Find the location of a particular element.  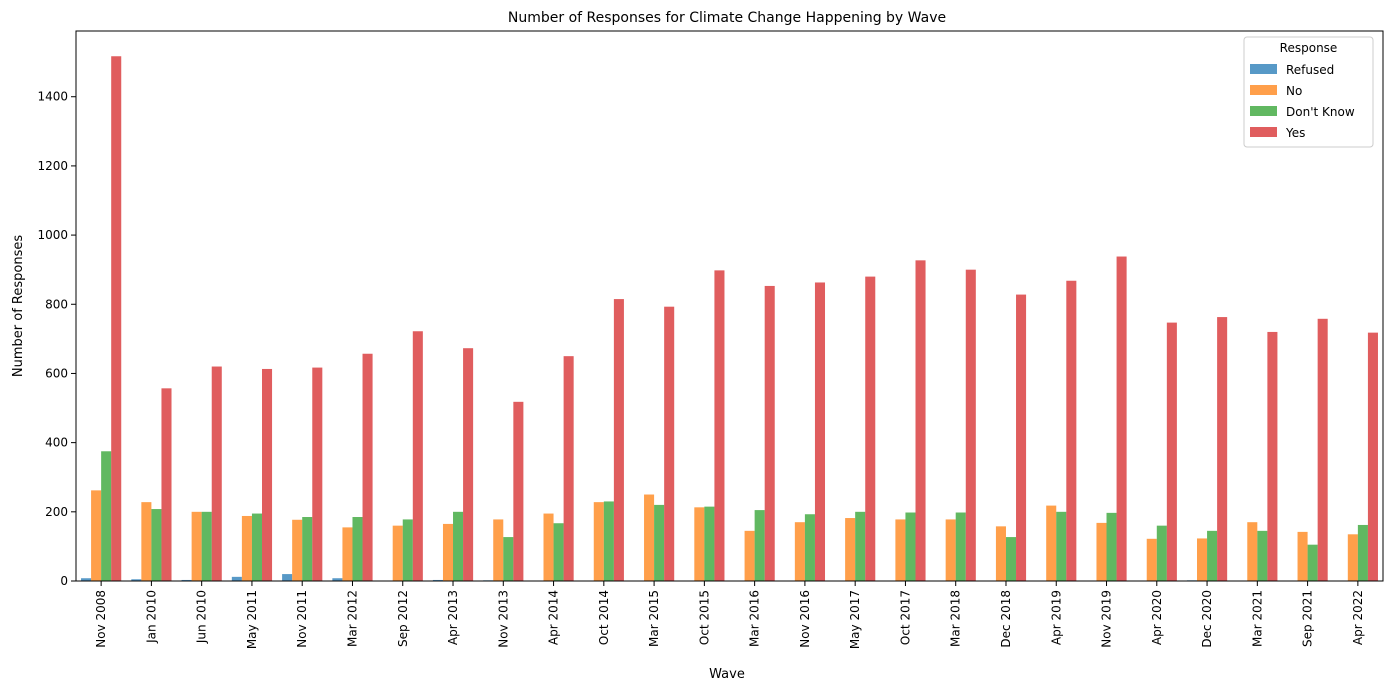

x-tick-label: Dec 2018 is located at coordinates (1006, 619).